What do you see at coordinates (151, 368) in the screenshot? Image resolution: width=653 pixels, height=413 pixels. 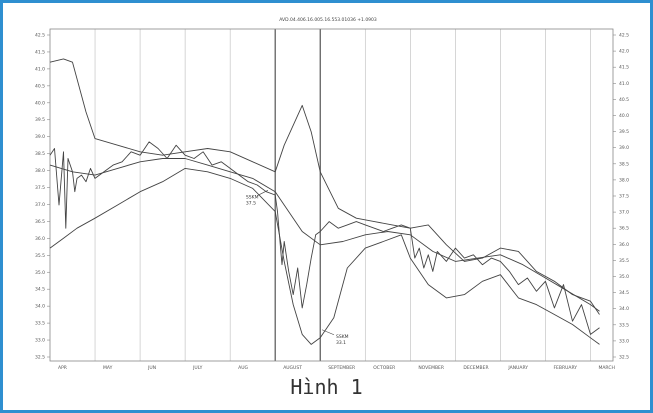 I see `x-tick-label: JUN` at bounding box center [151, 368].